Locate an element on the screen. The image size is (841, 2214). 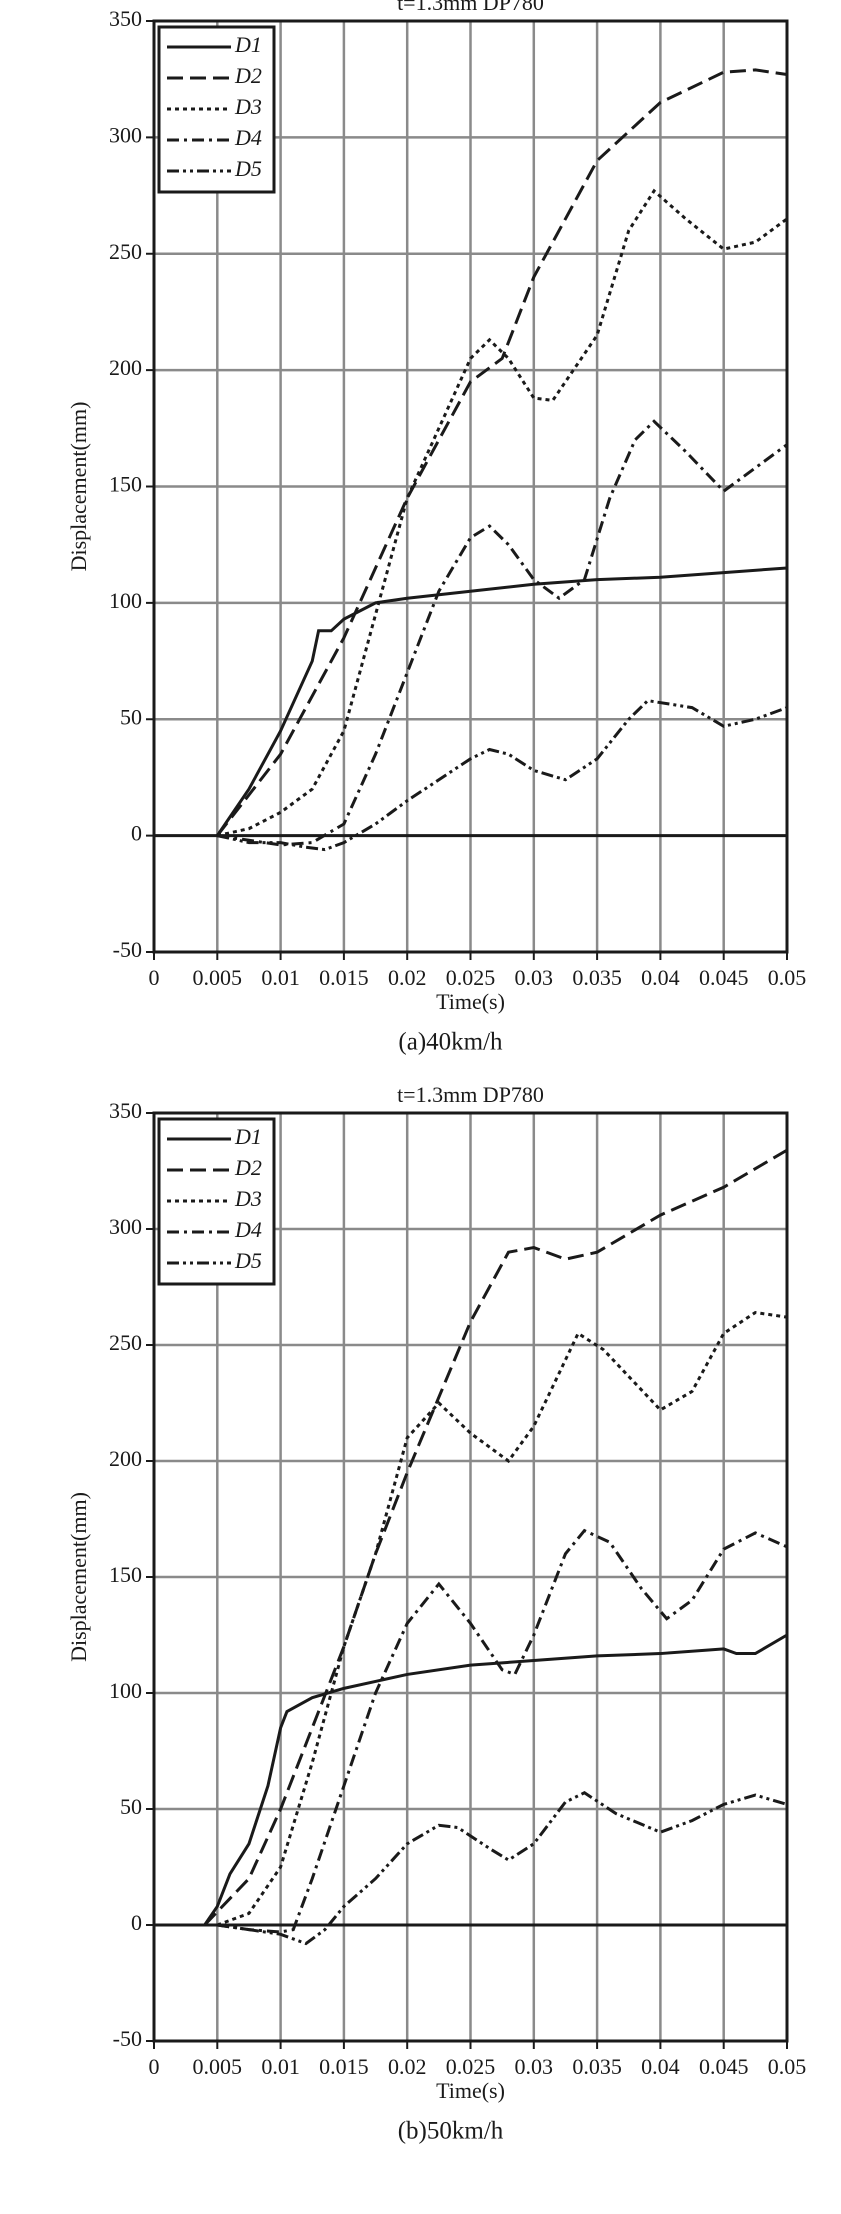
caption: (b)50km/h is located at coordinates (451, 2131).